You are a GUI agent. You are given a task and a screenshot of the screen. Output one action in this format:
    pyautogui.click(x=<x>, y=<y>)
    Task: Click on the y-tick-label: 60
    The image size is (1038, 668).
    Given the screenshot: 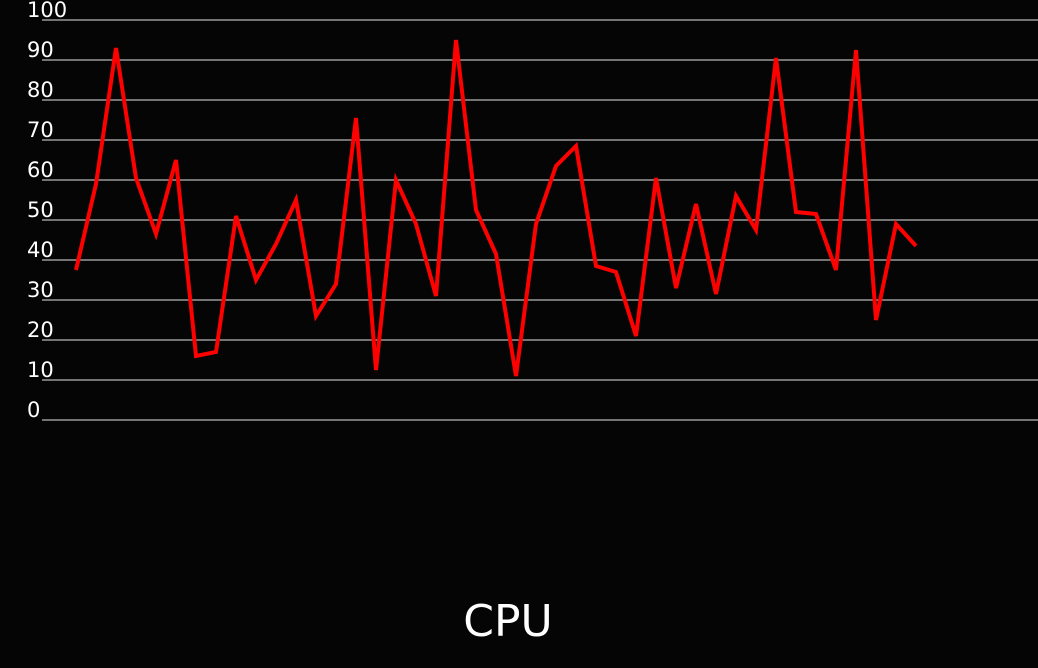 What is the action you would take?
    pyautogui.click(x=40, y=170)
    